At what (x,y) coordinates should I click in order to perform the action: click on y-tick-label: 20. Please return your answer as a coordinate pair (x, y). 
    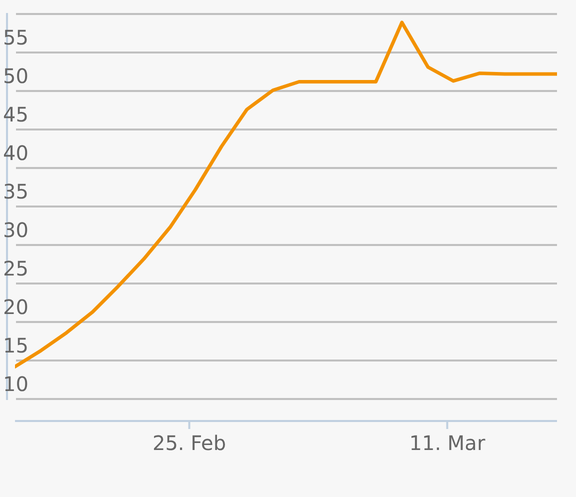
    Looking at the image, I should click on (15, 307).